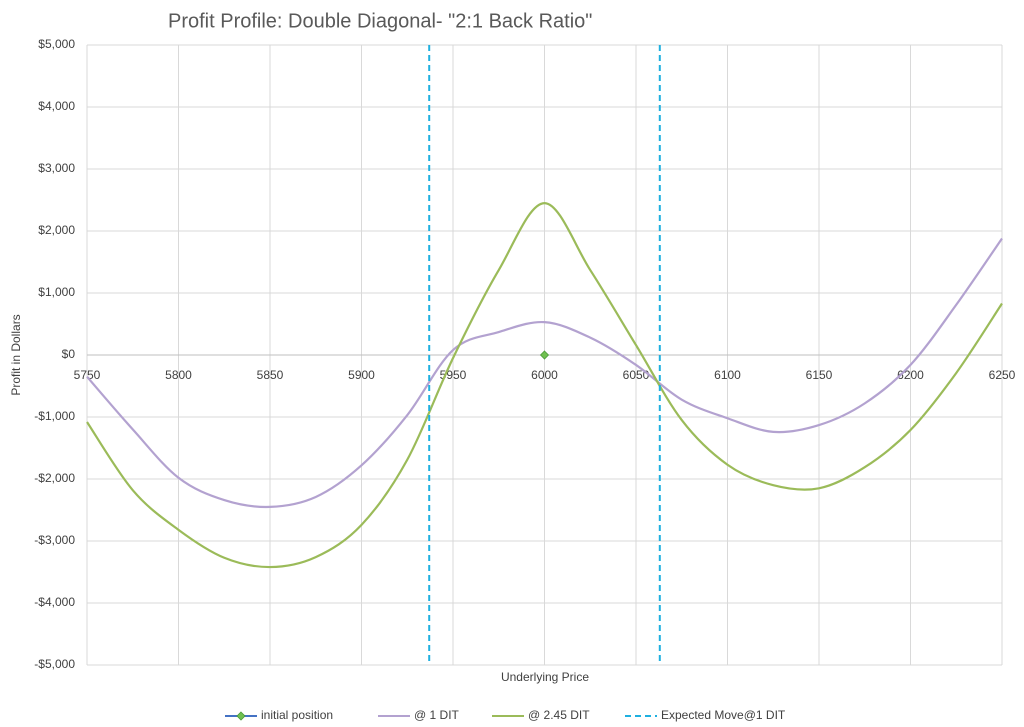  What do you see at coordinates (544, 355) in the screenshot?
I see `marker` at bounding box center [544, 355].